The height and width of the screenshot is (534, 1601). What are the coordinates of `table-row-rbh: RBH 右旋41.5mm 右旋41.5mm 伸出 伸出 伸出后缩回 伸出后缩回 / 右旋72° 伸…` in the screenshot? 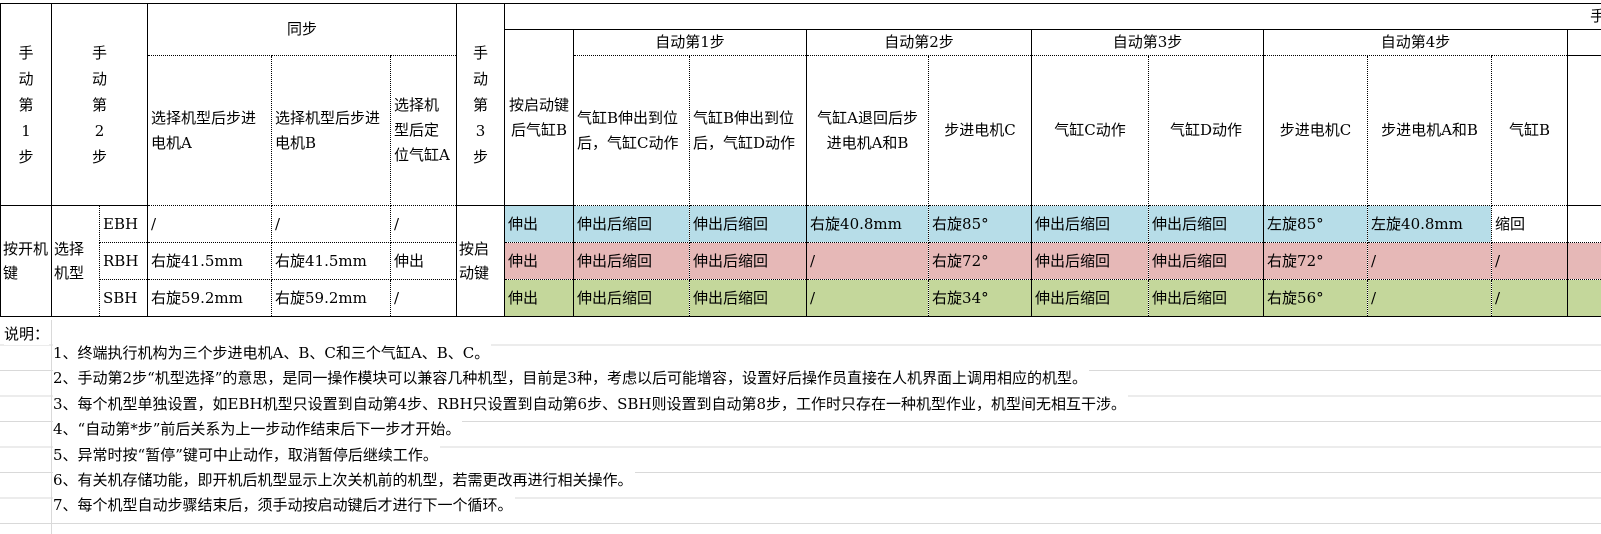 It's located at (801, 261).